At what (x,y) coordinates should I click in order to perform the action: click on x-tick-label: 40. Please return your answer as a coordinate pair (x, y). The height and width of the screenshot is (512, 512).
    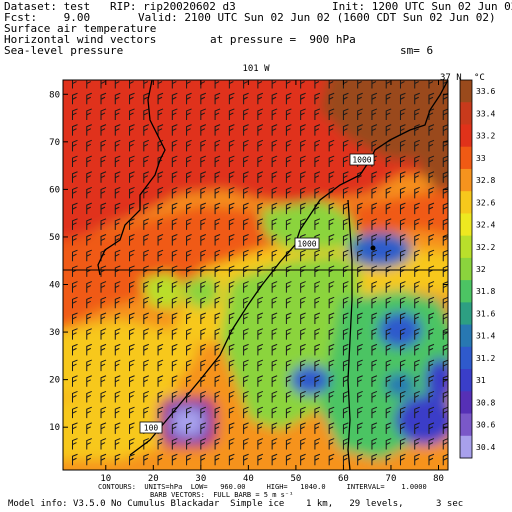
    Looking at the image, I should click on (248, 479).